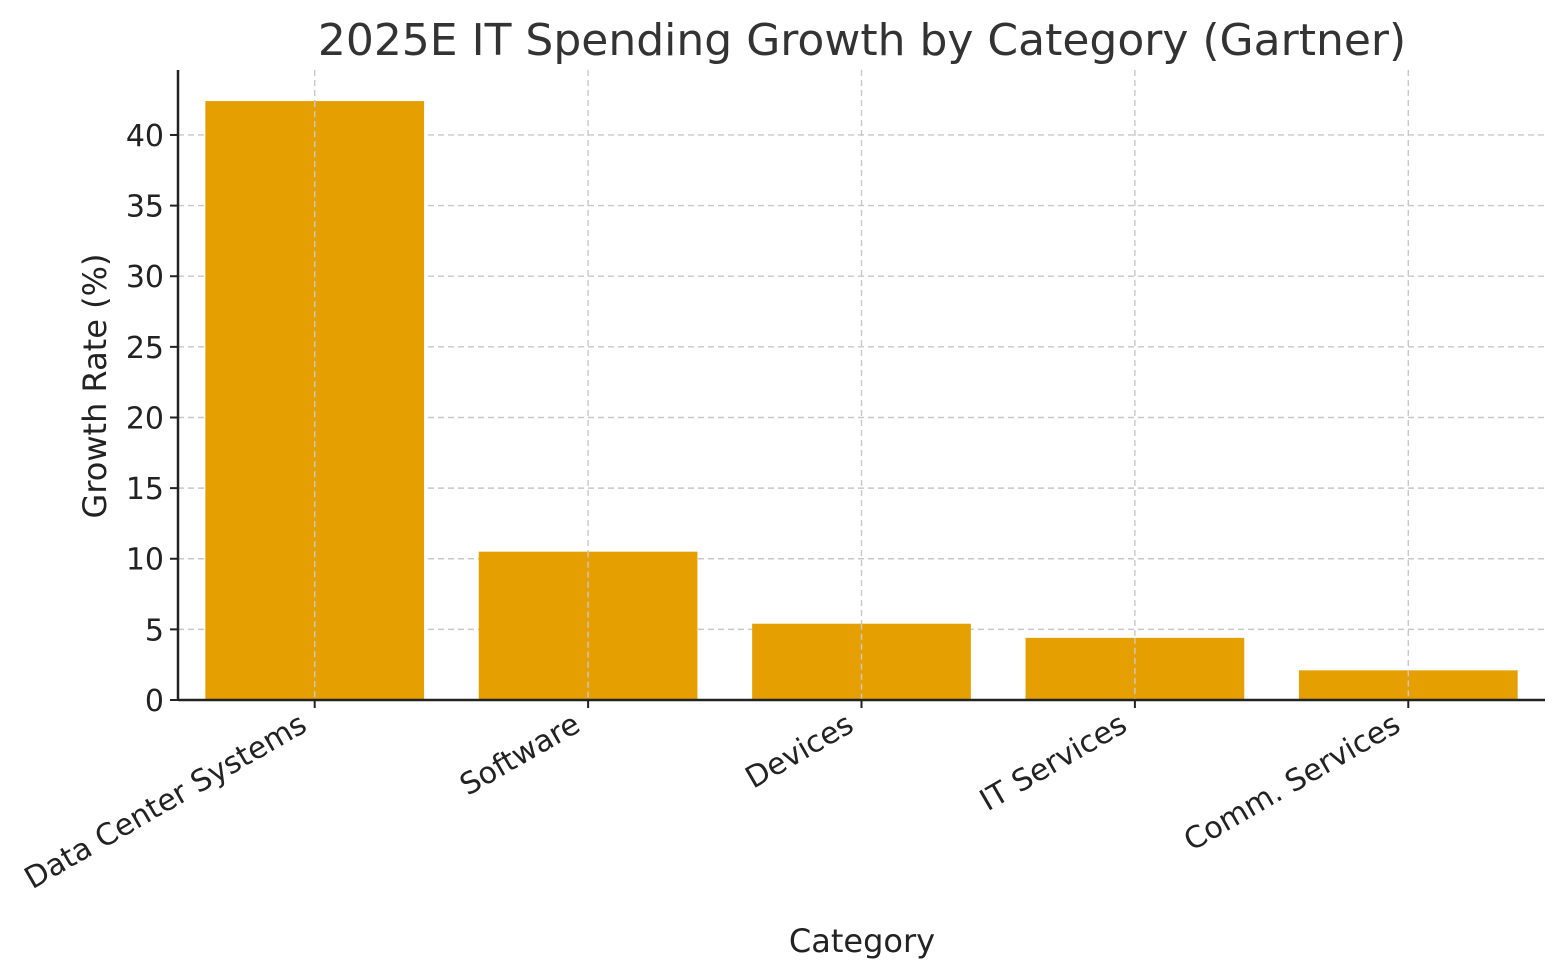 This screenshot has width=1564, height=980. Describe the element at coordinates (145, 207) in the screenshot. I see `y-tick-label: 35` at that location.